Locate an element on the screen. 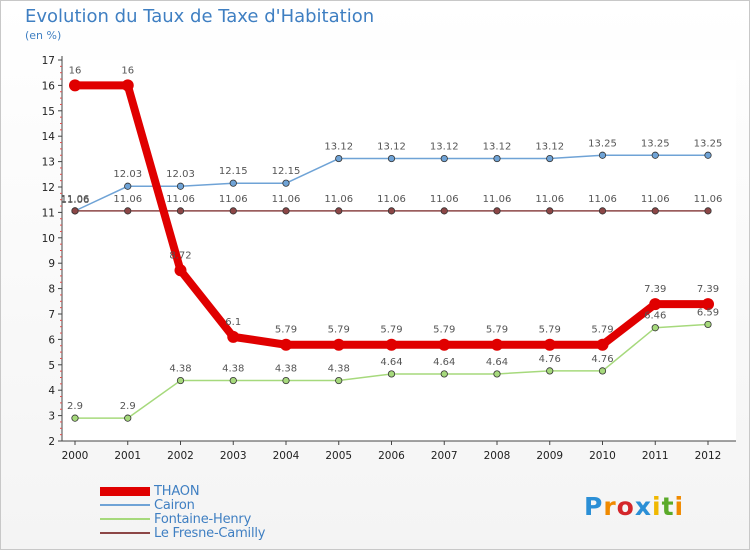 This screenshot has height=550, width=750. data-label-thaon: 8.72 is located at coordinates (180, 255).